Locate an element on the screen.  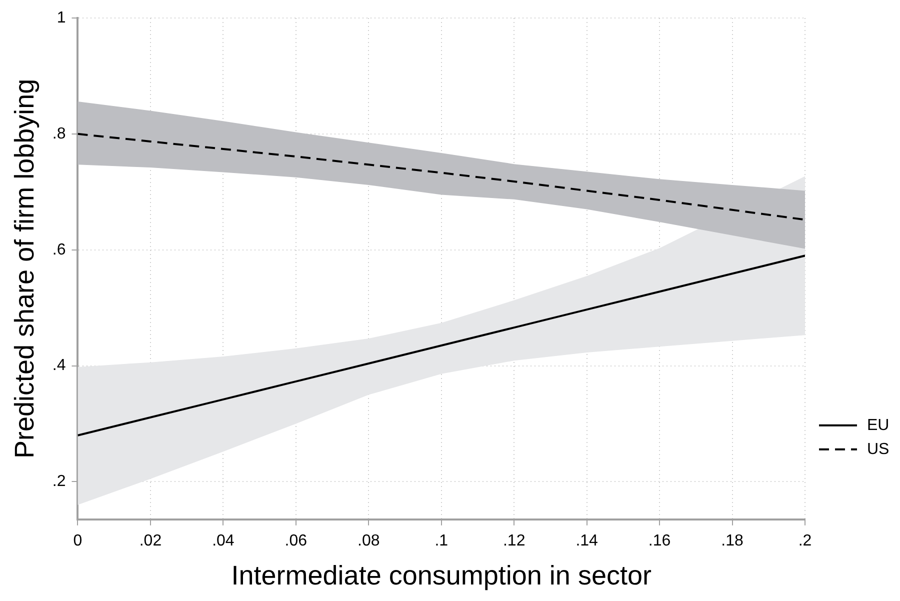
x-tick-label: .1 is located at coordinates (441, 541).